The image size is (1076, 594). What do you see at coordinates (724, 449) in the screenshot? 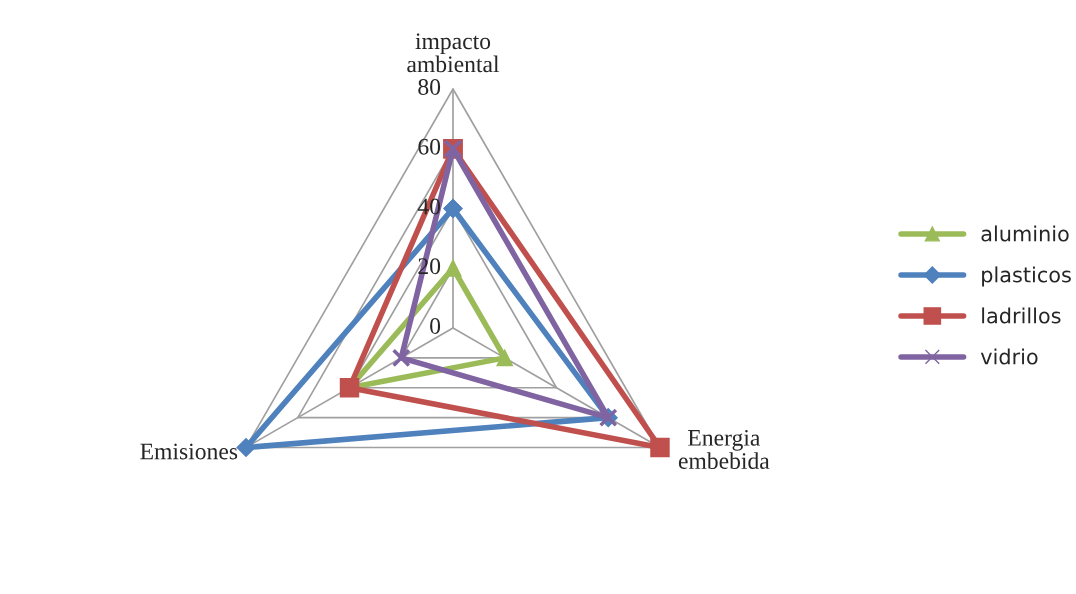
I see `spoke-label: Energia embebida` at bounding box center [724, 449].